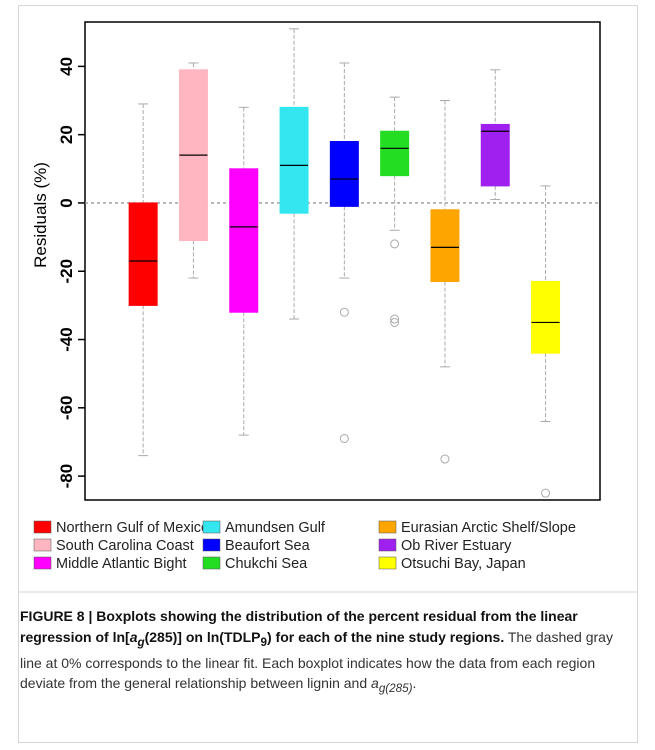 The height and width of the screenshot is (750, 655). I want to click on caption-sub: g(285), so click(395, 689).